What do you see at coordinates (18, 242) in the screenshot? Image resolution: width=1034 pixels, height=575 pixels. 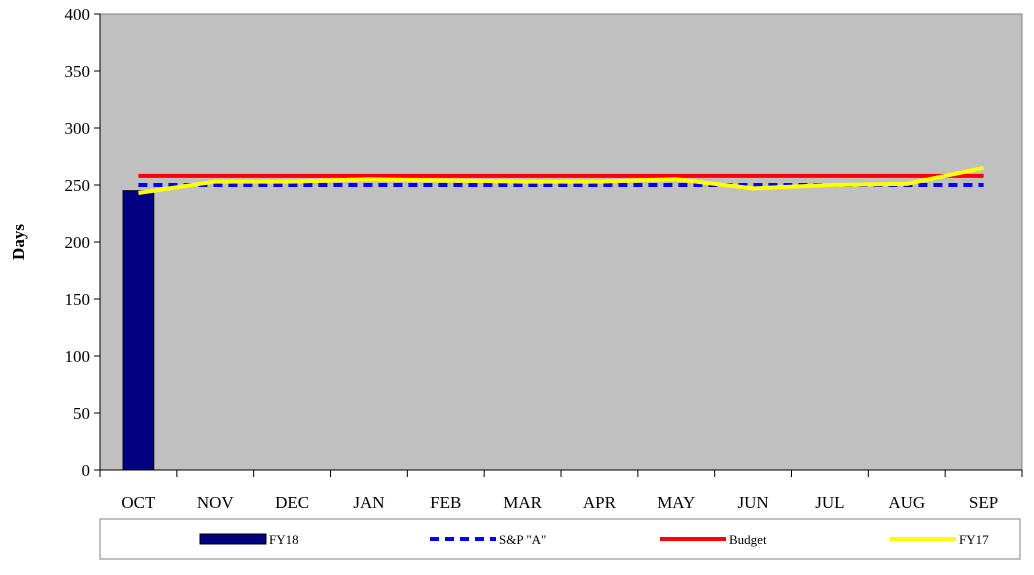 I see `y-axis-title: Days` at bounding box center [18, 242].